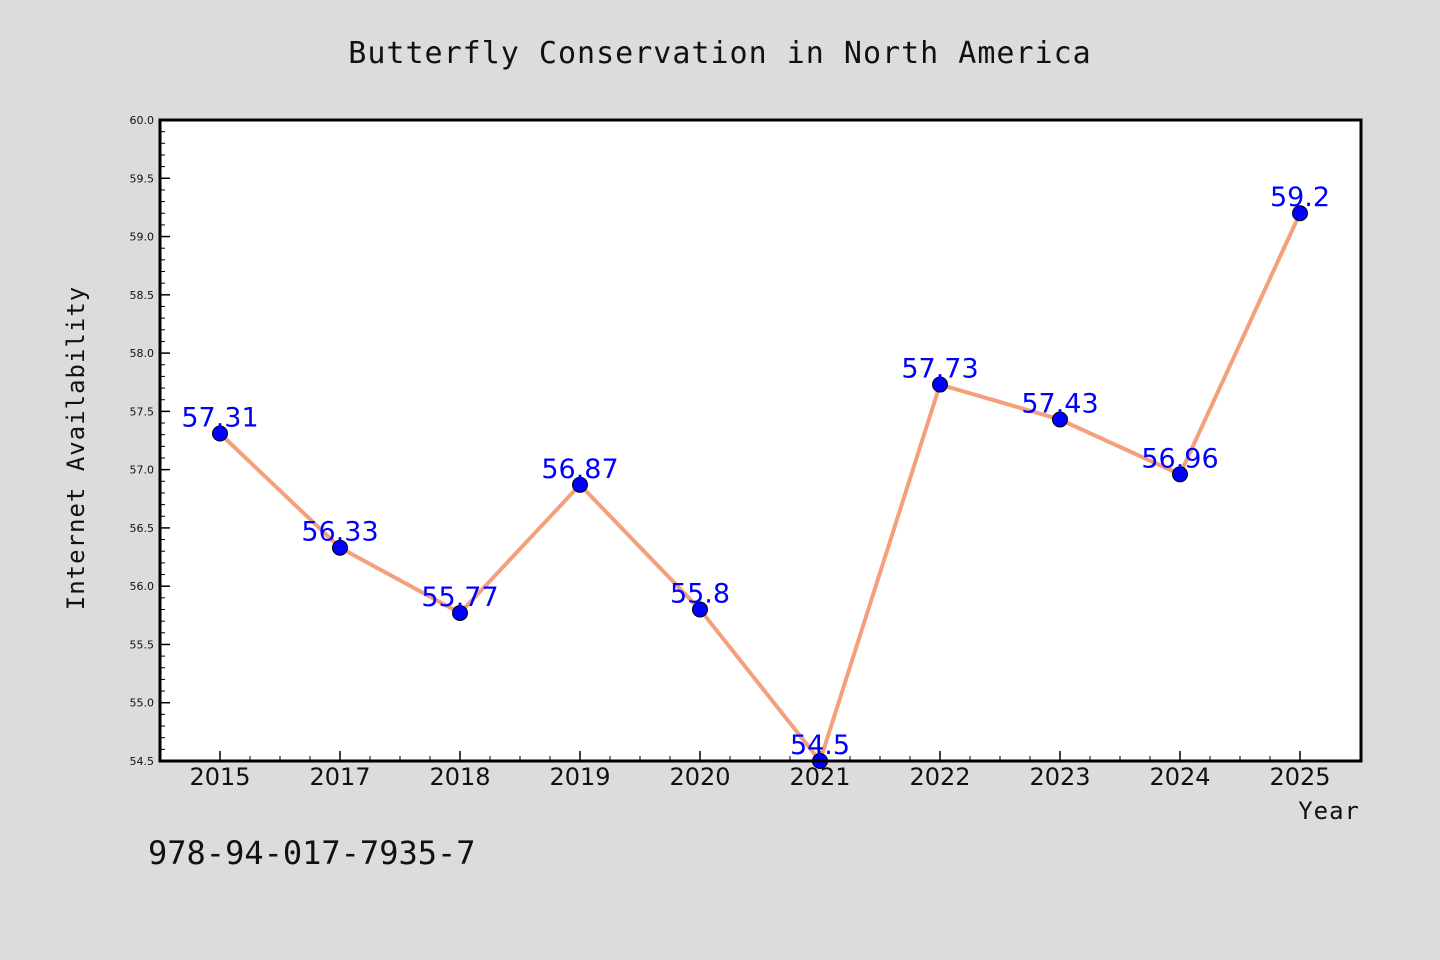 The image size is (1440, 960). What do you see at coordinates (142, 703) in the screenshot?
I see `y-tick-label: 55.0` at bounding box center [142, 703].